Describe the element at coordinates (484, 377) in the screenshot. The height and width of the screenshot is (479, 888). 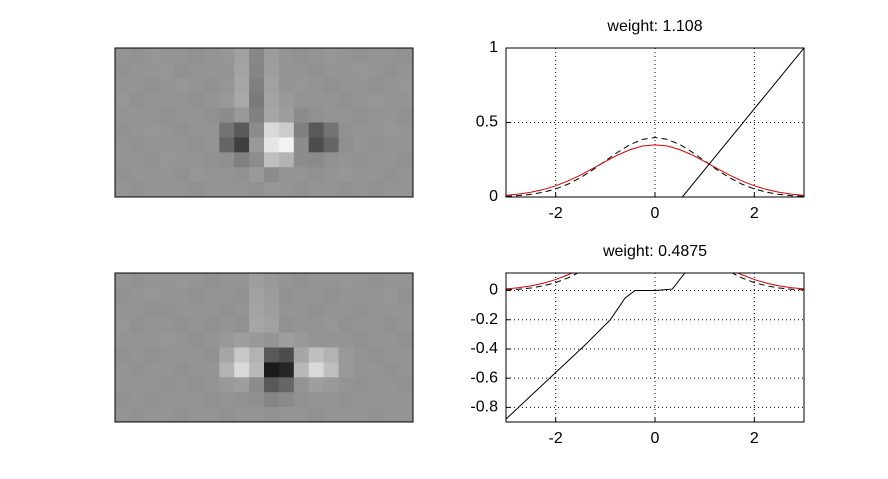
I see `y-tick-label: -0.6` at that location.